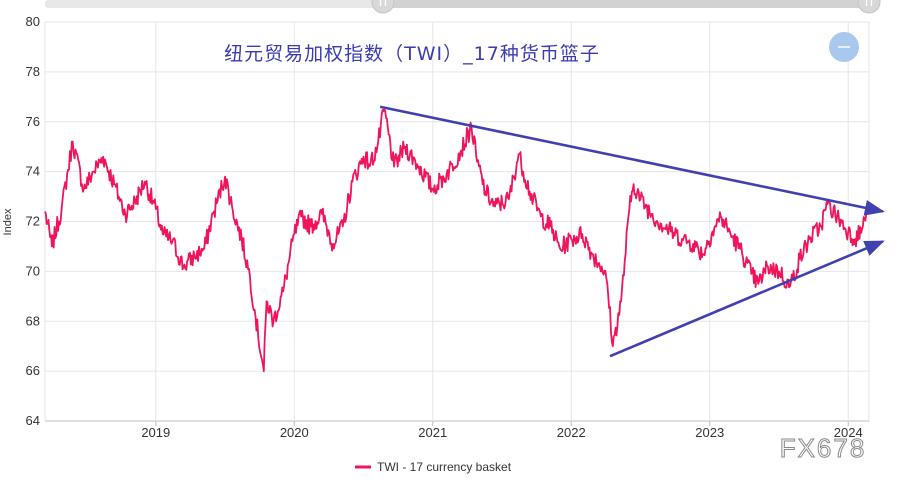 This screenshot has height=482, width=902. What do you see at coordinates (33, 320) in the screenshot?
I see `y-tick-label: 68` at bounding box center [33, 320].